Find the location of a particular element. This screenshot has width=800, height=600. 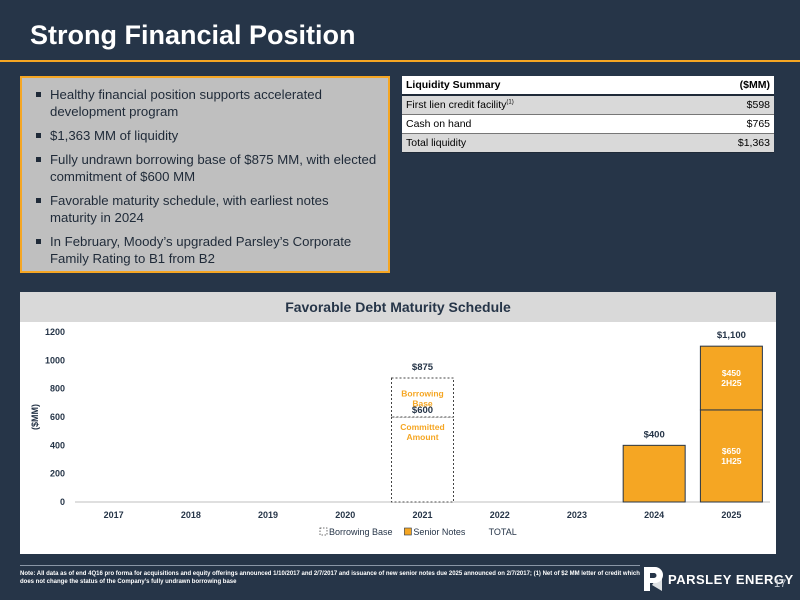

y-tick-label: 200 is located at coordinates (57, 474).